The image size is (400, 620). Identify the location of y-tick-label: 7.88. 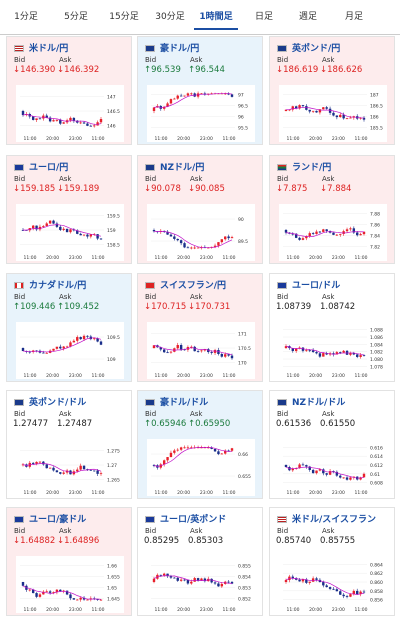
(375, 215).